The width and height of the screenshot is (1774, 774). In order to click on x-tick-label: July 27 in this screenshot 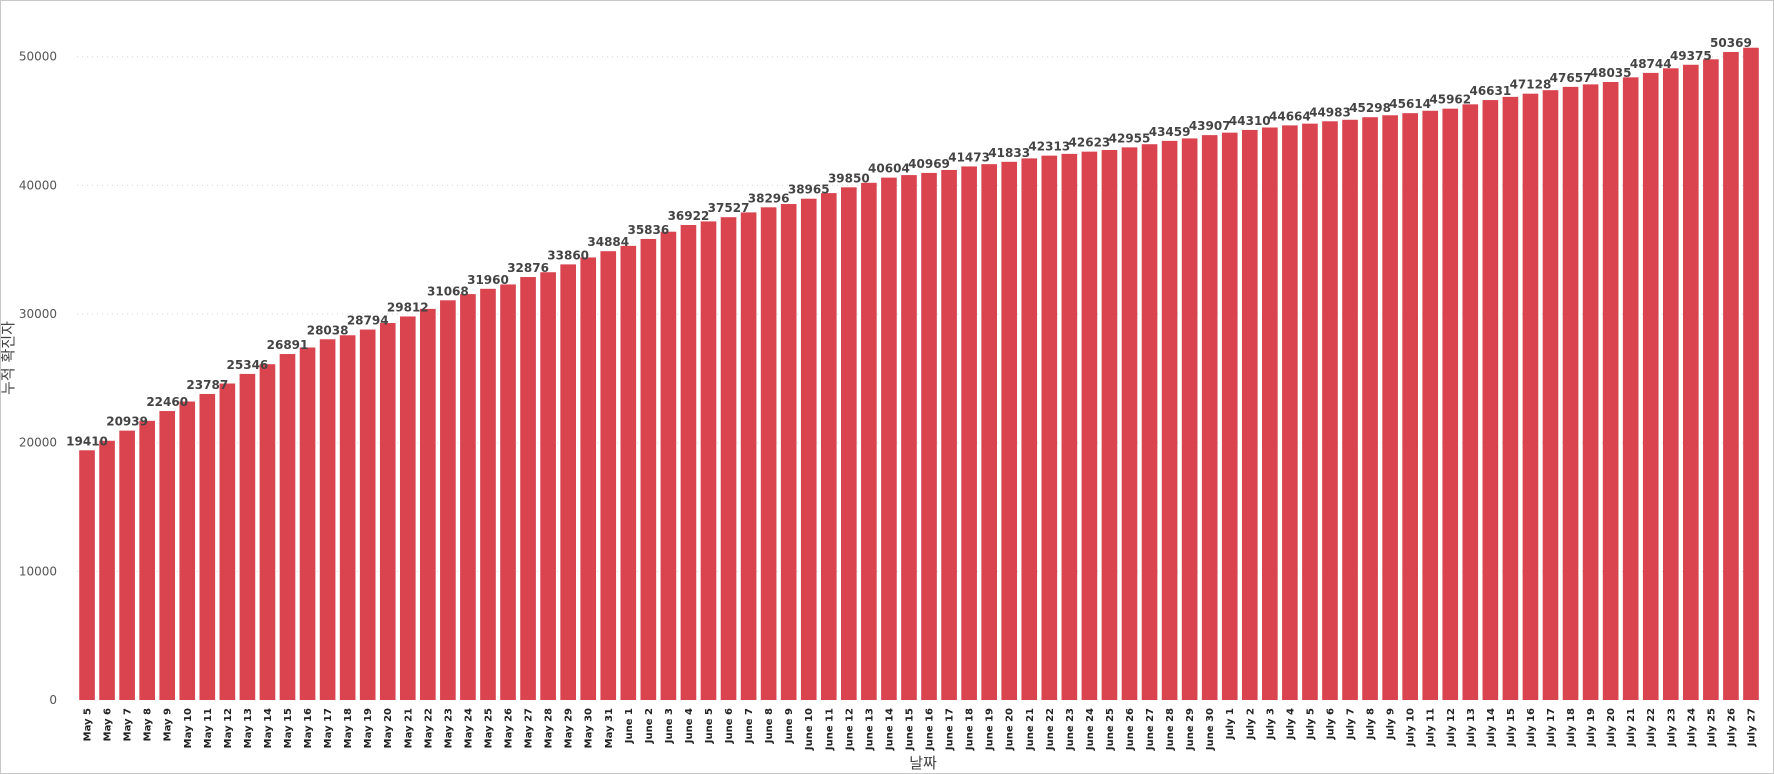, I will do `click(1751, 727)`.